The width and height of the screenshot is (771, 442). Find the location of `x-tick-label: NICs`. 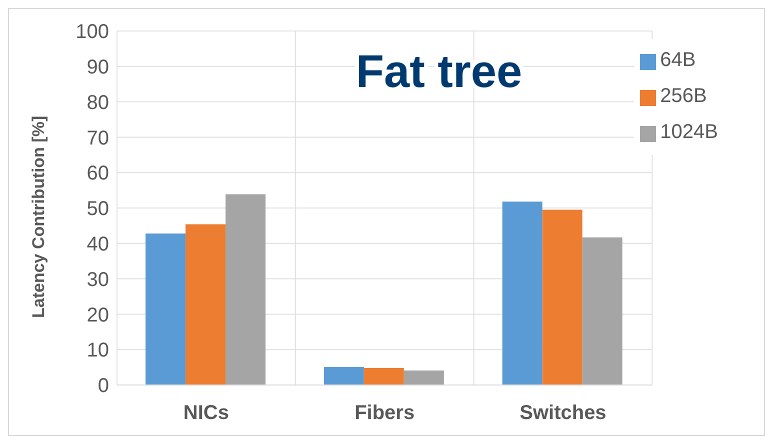

x-tick-label: NICs is located at coordinates (206, 413).